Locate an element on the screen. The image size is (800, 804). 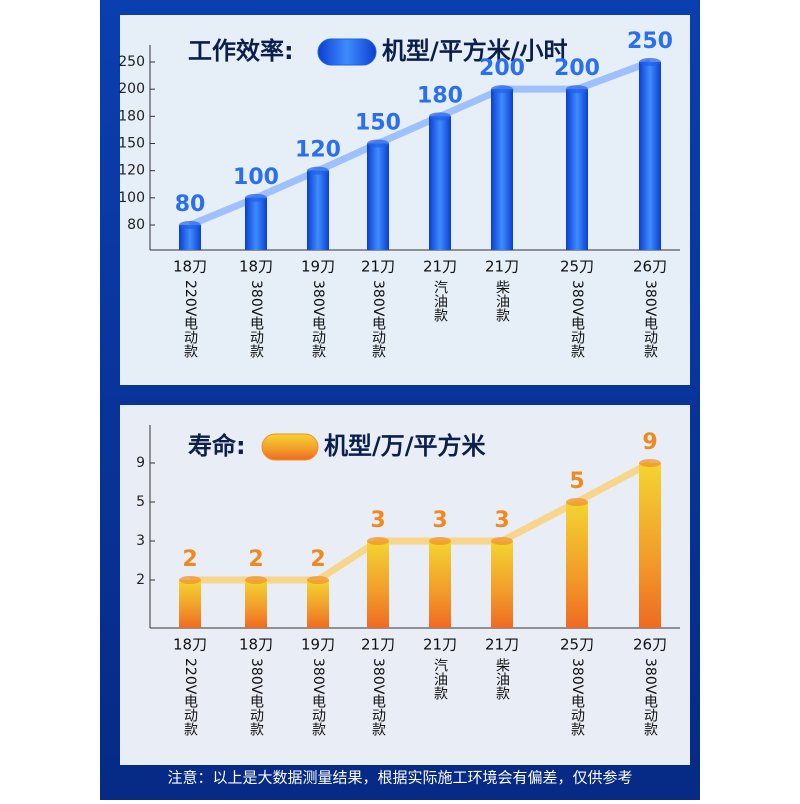
value-label: 9 is located at coordinates (649, 442).